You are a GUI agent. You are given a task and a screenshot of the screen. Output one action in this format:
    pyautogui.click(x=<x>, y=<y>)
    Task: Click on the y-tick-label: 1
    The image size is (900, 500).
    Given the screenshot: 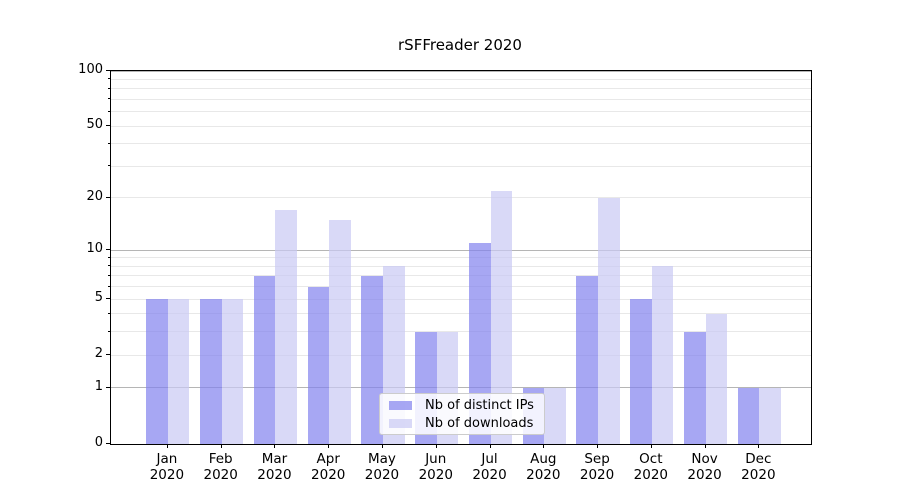 What is the action you would take?
    pyautogui.click(x=98, y=386)
    